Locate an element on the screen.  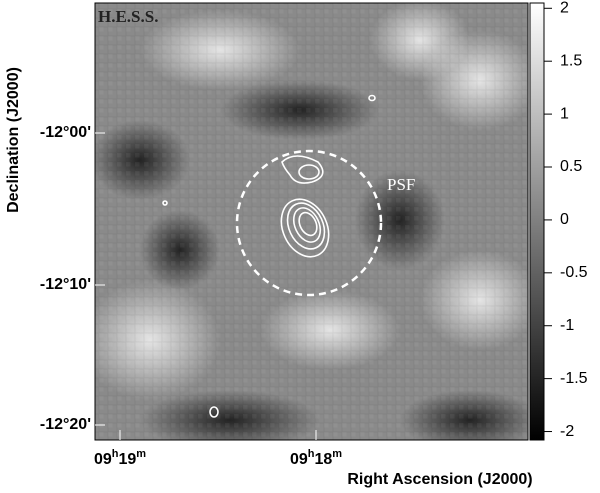
colorbar-tick-label: 0.5 is located at coordinates (571, 166).